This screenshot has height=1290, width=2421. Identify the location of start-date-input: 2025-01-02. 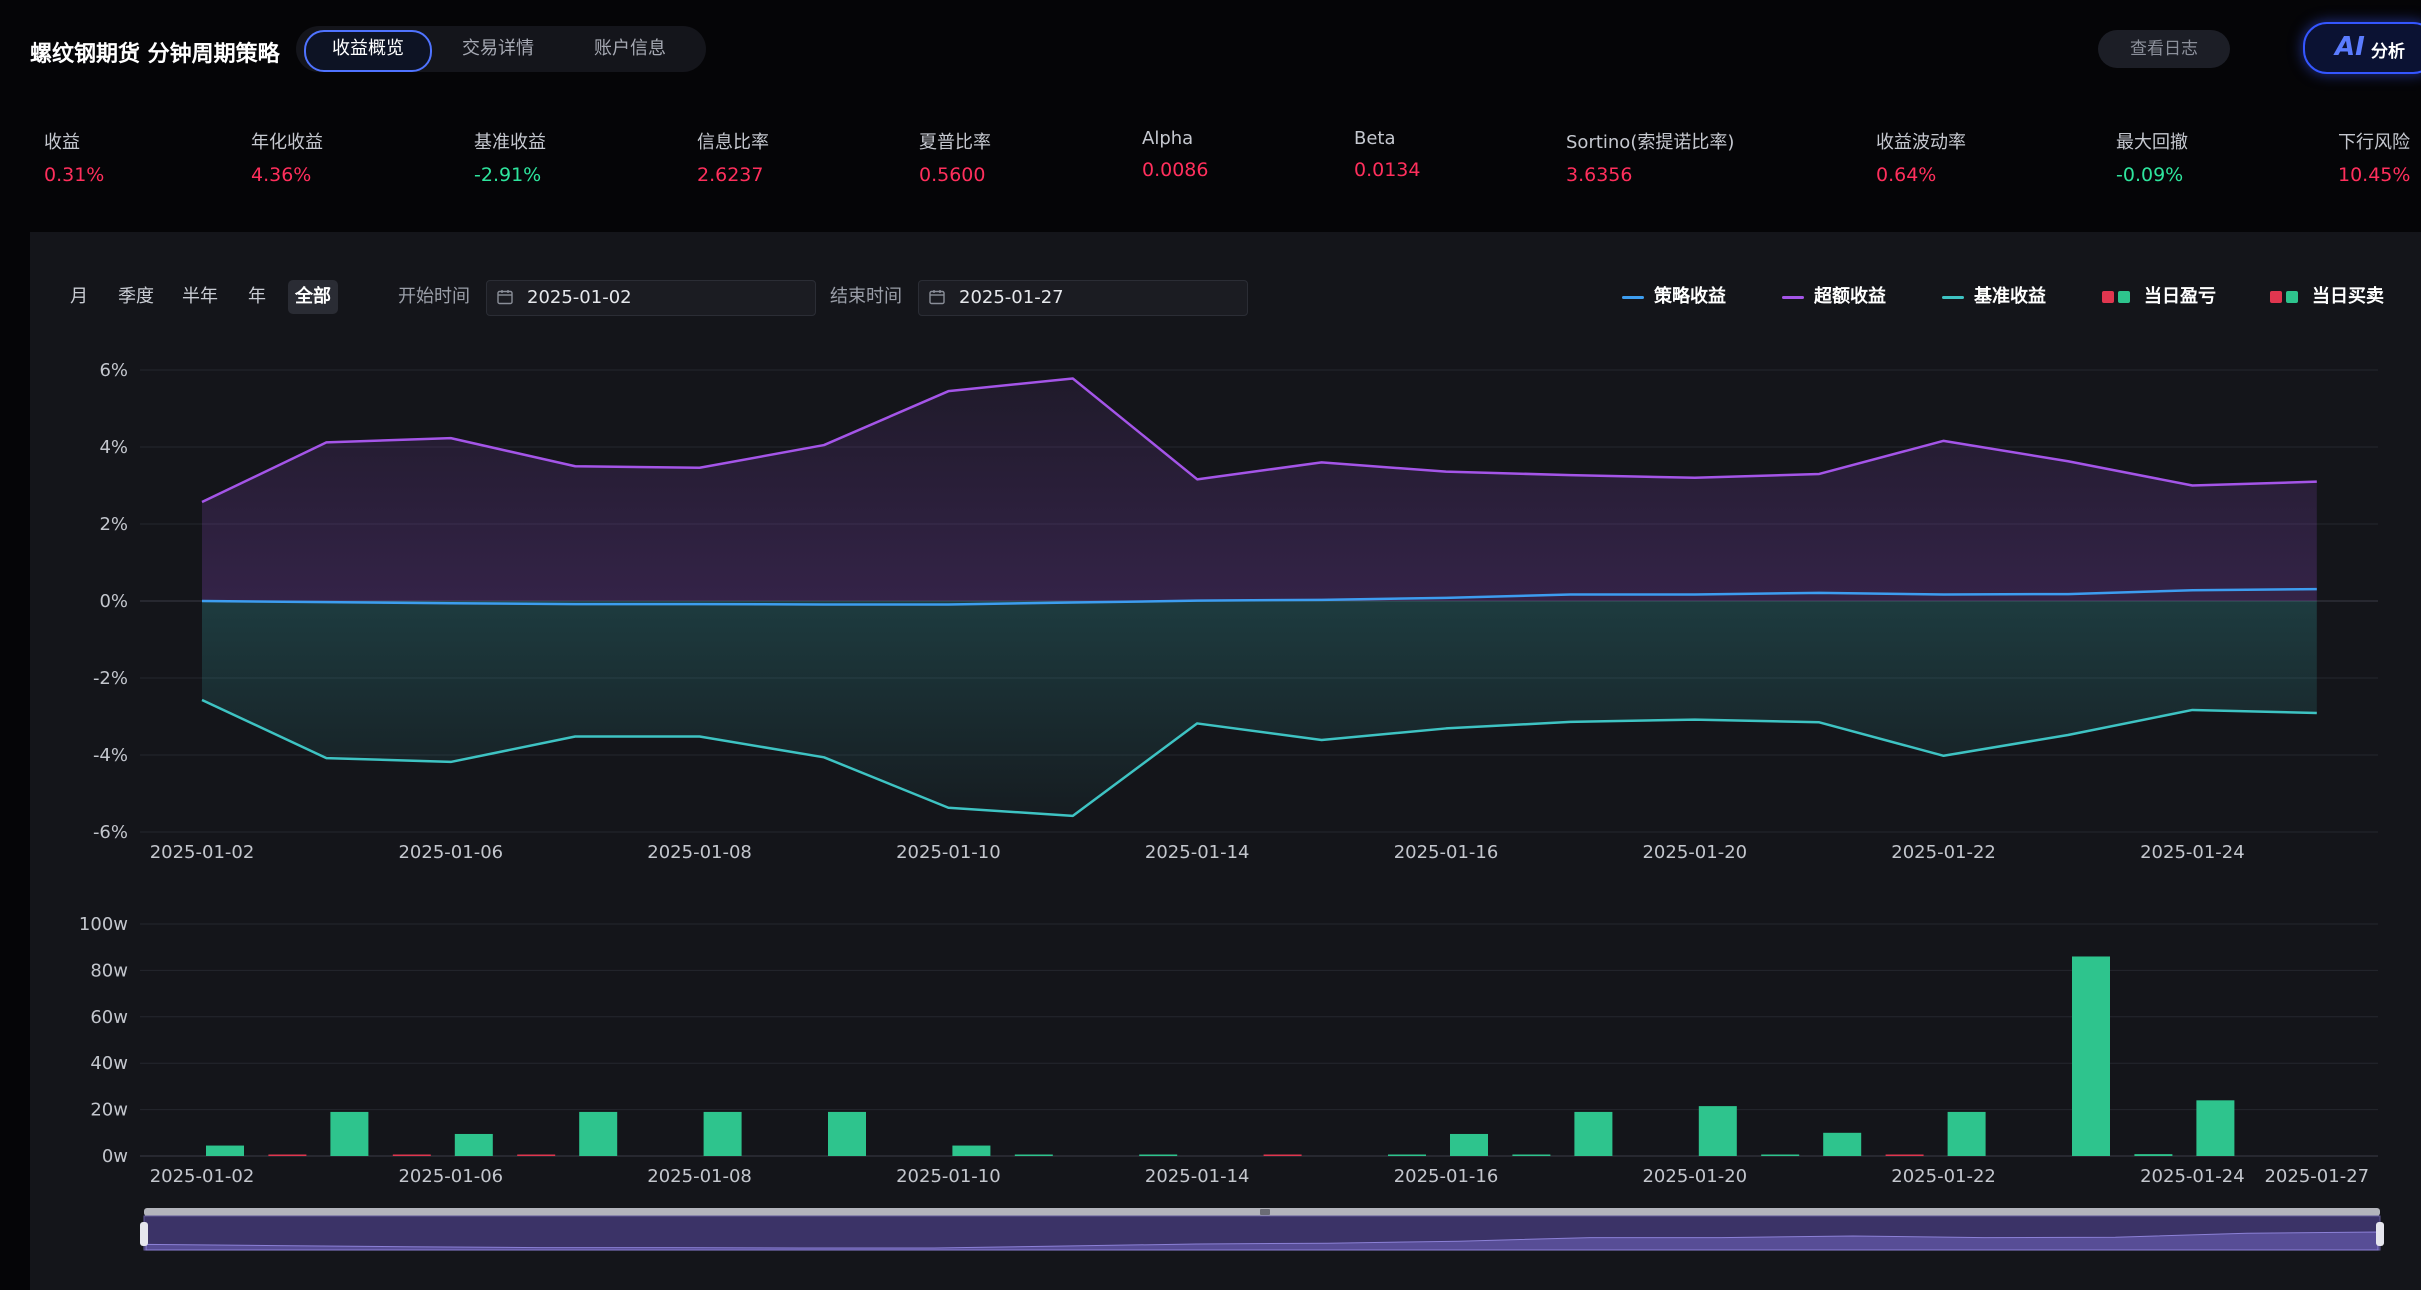
(651, 298).